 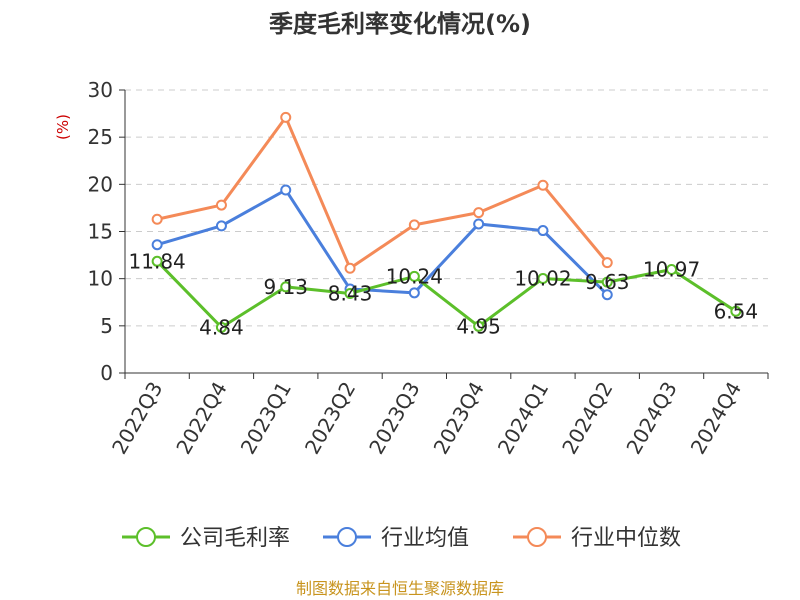 I want to click on y-tick-label: 25, so click(x=100, y=137).